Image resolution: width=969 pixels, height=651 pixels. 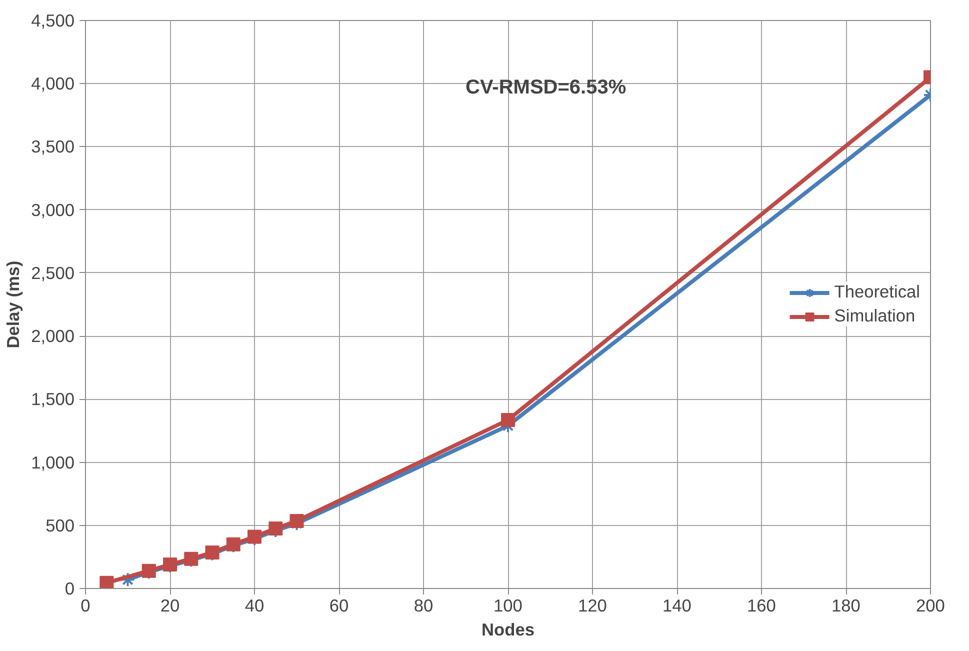 I want to click on x-tick-label: 180, so click(x=846, y=606).